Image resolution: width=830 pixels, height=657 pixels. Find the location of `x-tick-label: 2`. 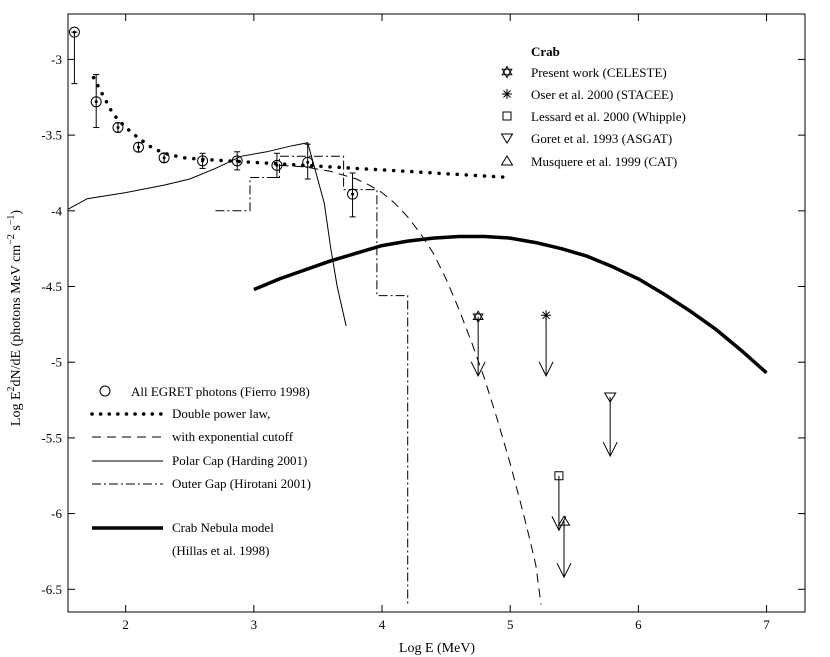

x-tick-label: 2 is located at coordinates (125, 624).